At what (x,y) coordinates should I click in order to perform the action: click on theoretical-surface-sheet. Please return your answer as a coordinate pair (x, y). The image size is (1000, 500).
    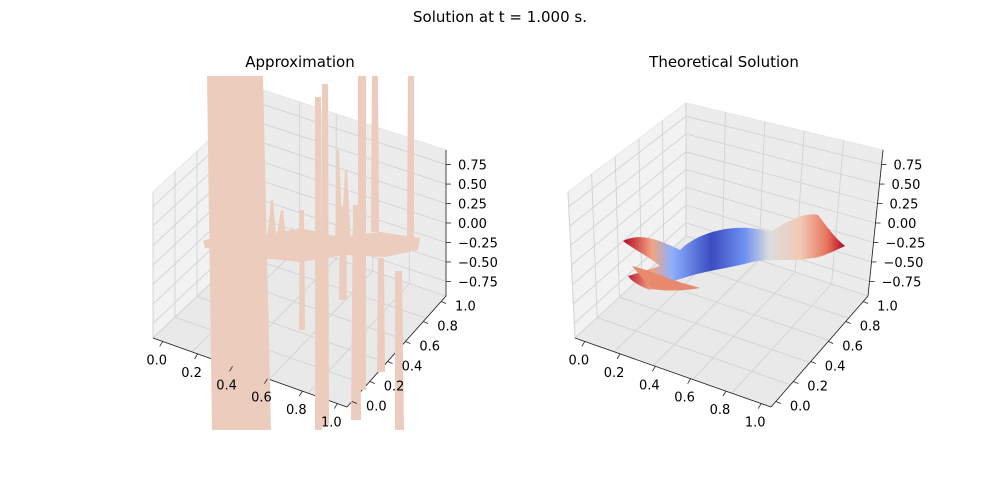
    Looking at the image, I should click on (734, 252).